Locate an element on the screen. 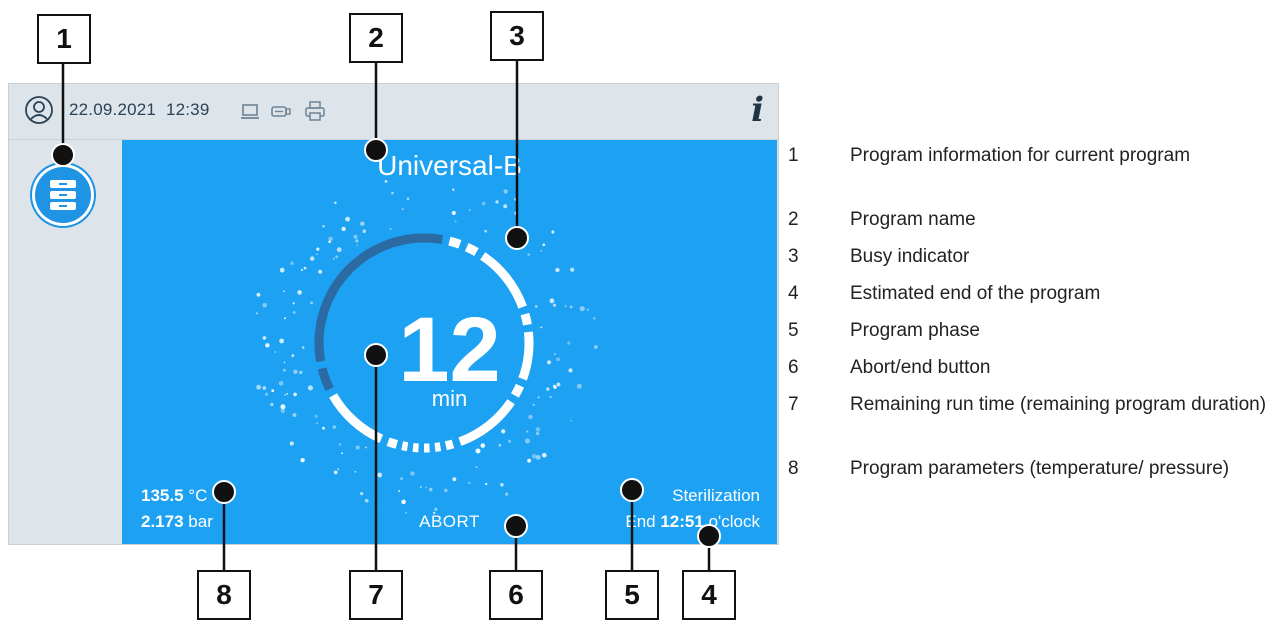  program-info-button is located at coordinates (63, 195).